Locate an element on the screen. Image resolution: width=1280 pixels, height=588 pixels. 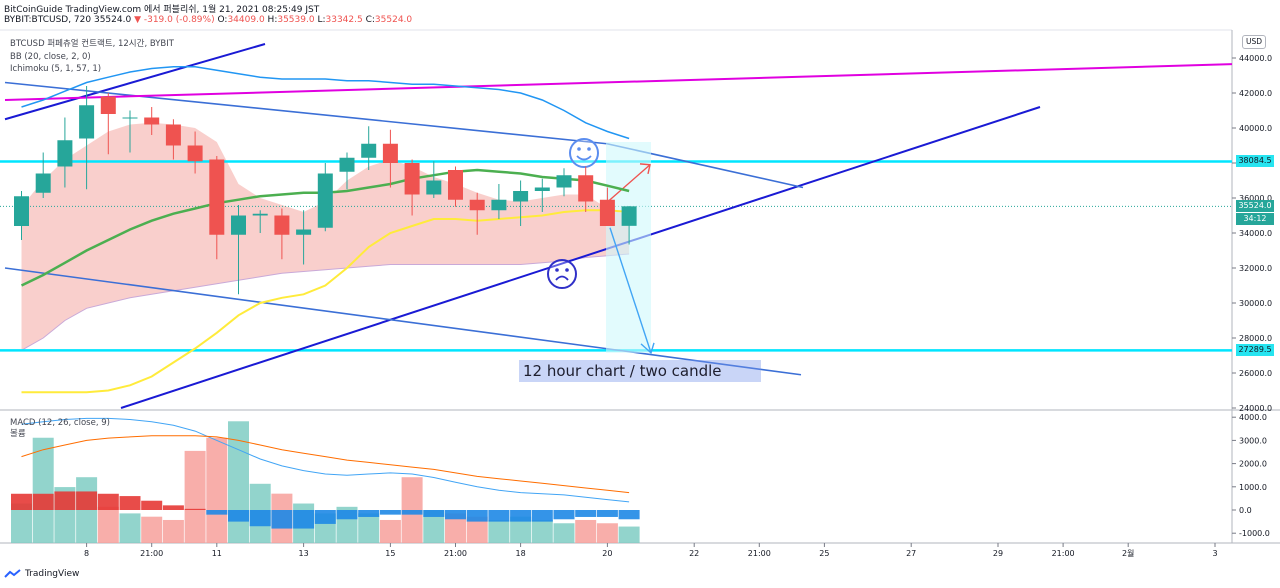
level-high-tag: 38084.5 is located at coordinates (1255, 161).